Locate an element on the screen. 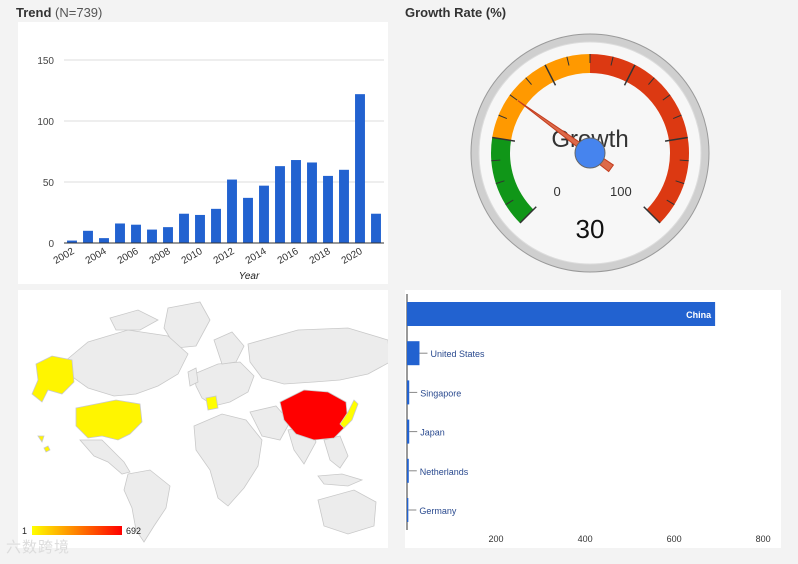 The width and height of the screenshot is (798, 564). bar-label: Japan is located at coordinates (432, 433).